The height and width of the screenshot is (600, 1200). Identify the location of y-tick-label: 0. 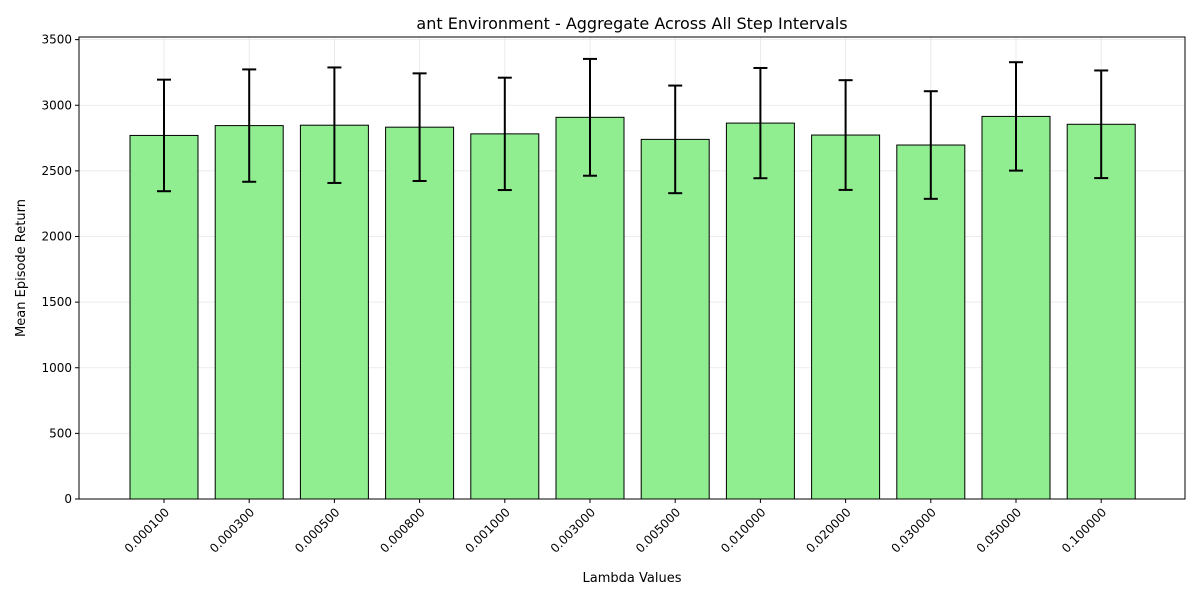
(68, 499).